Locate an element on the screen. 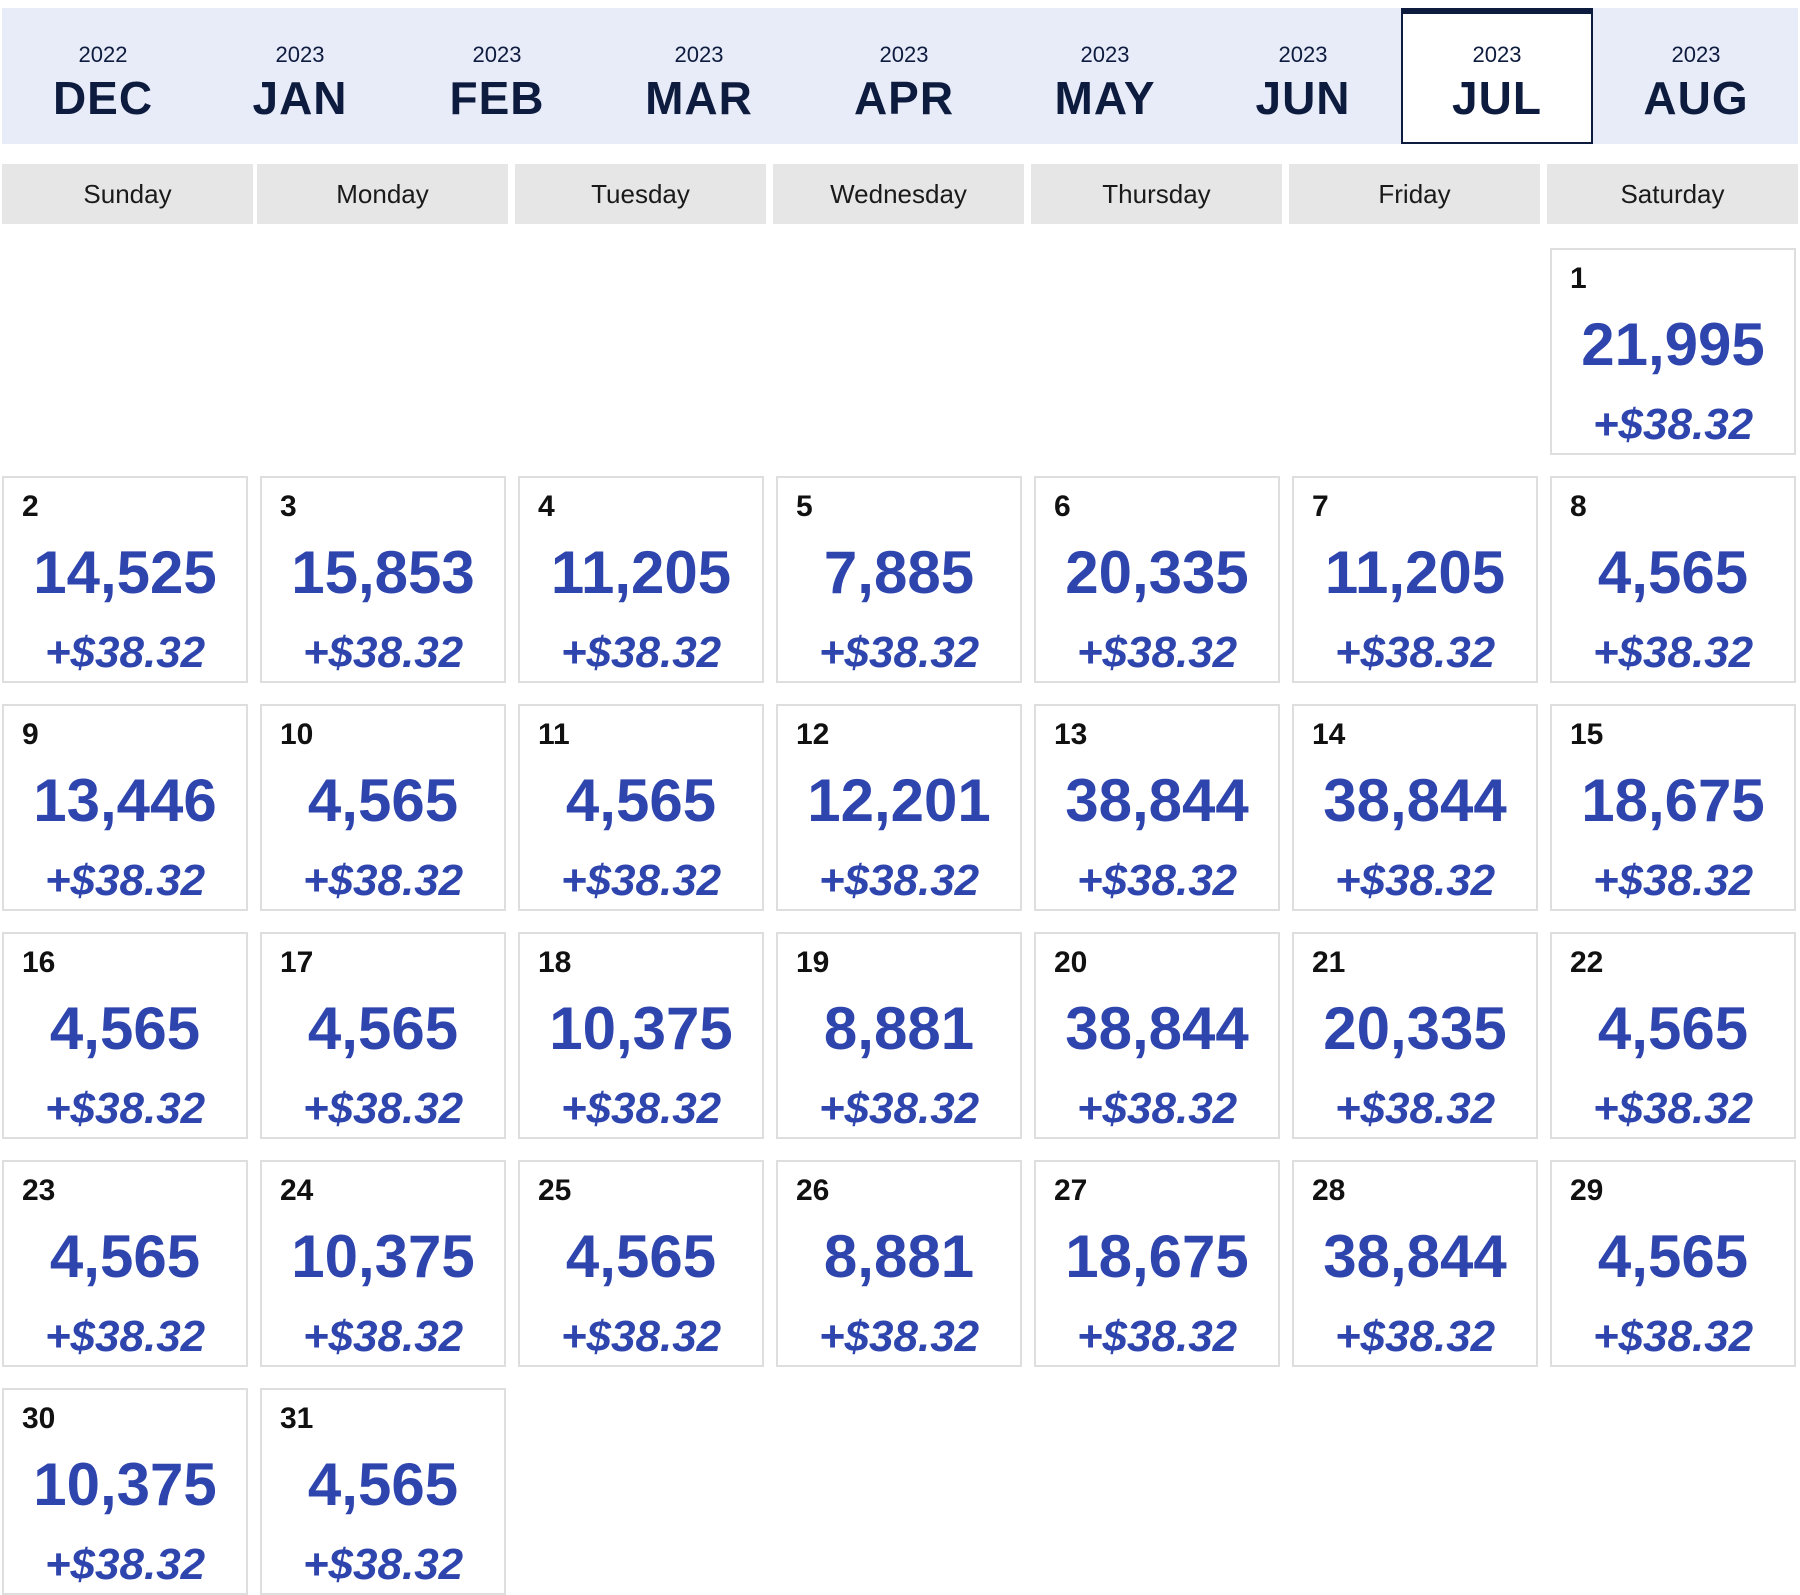 The height and width of the screenshot is (1595, 1800). weekday-saturday: Saturday is located at coordinates (1672, 194).